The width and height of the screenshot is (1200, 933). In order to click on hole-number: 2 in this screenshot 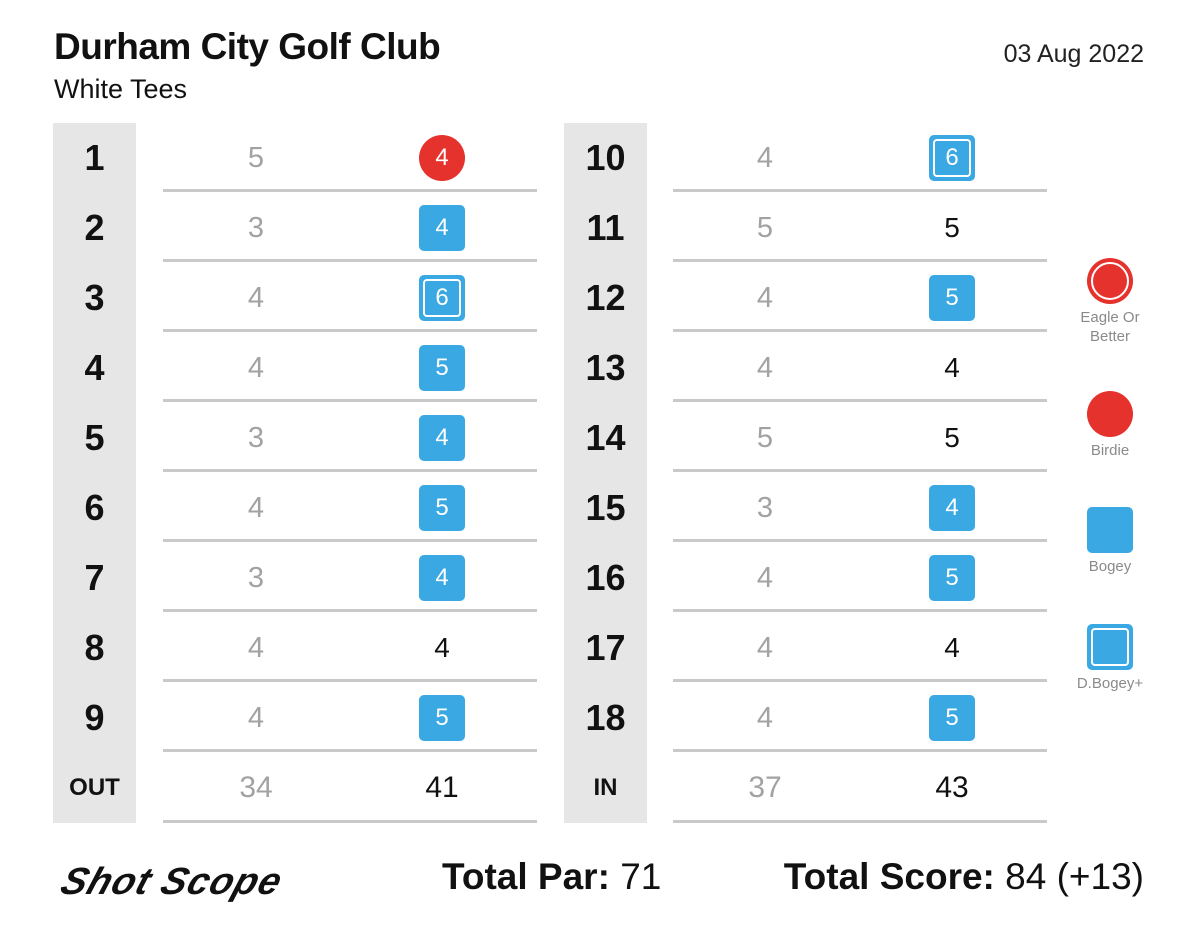, I will do `click(94, 227)`.